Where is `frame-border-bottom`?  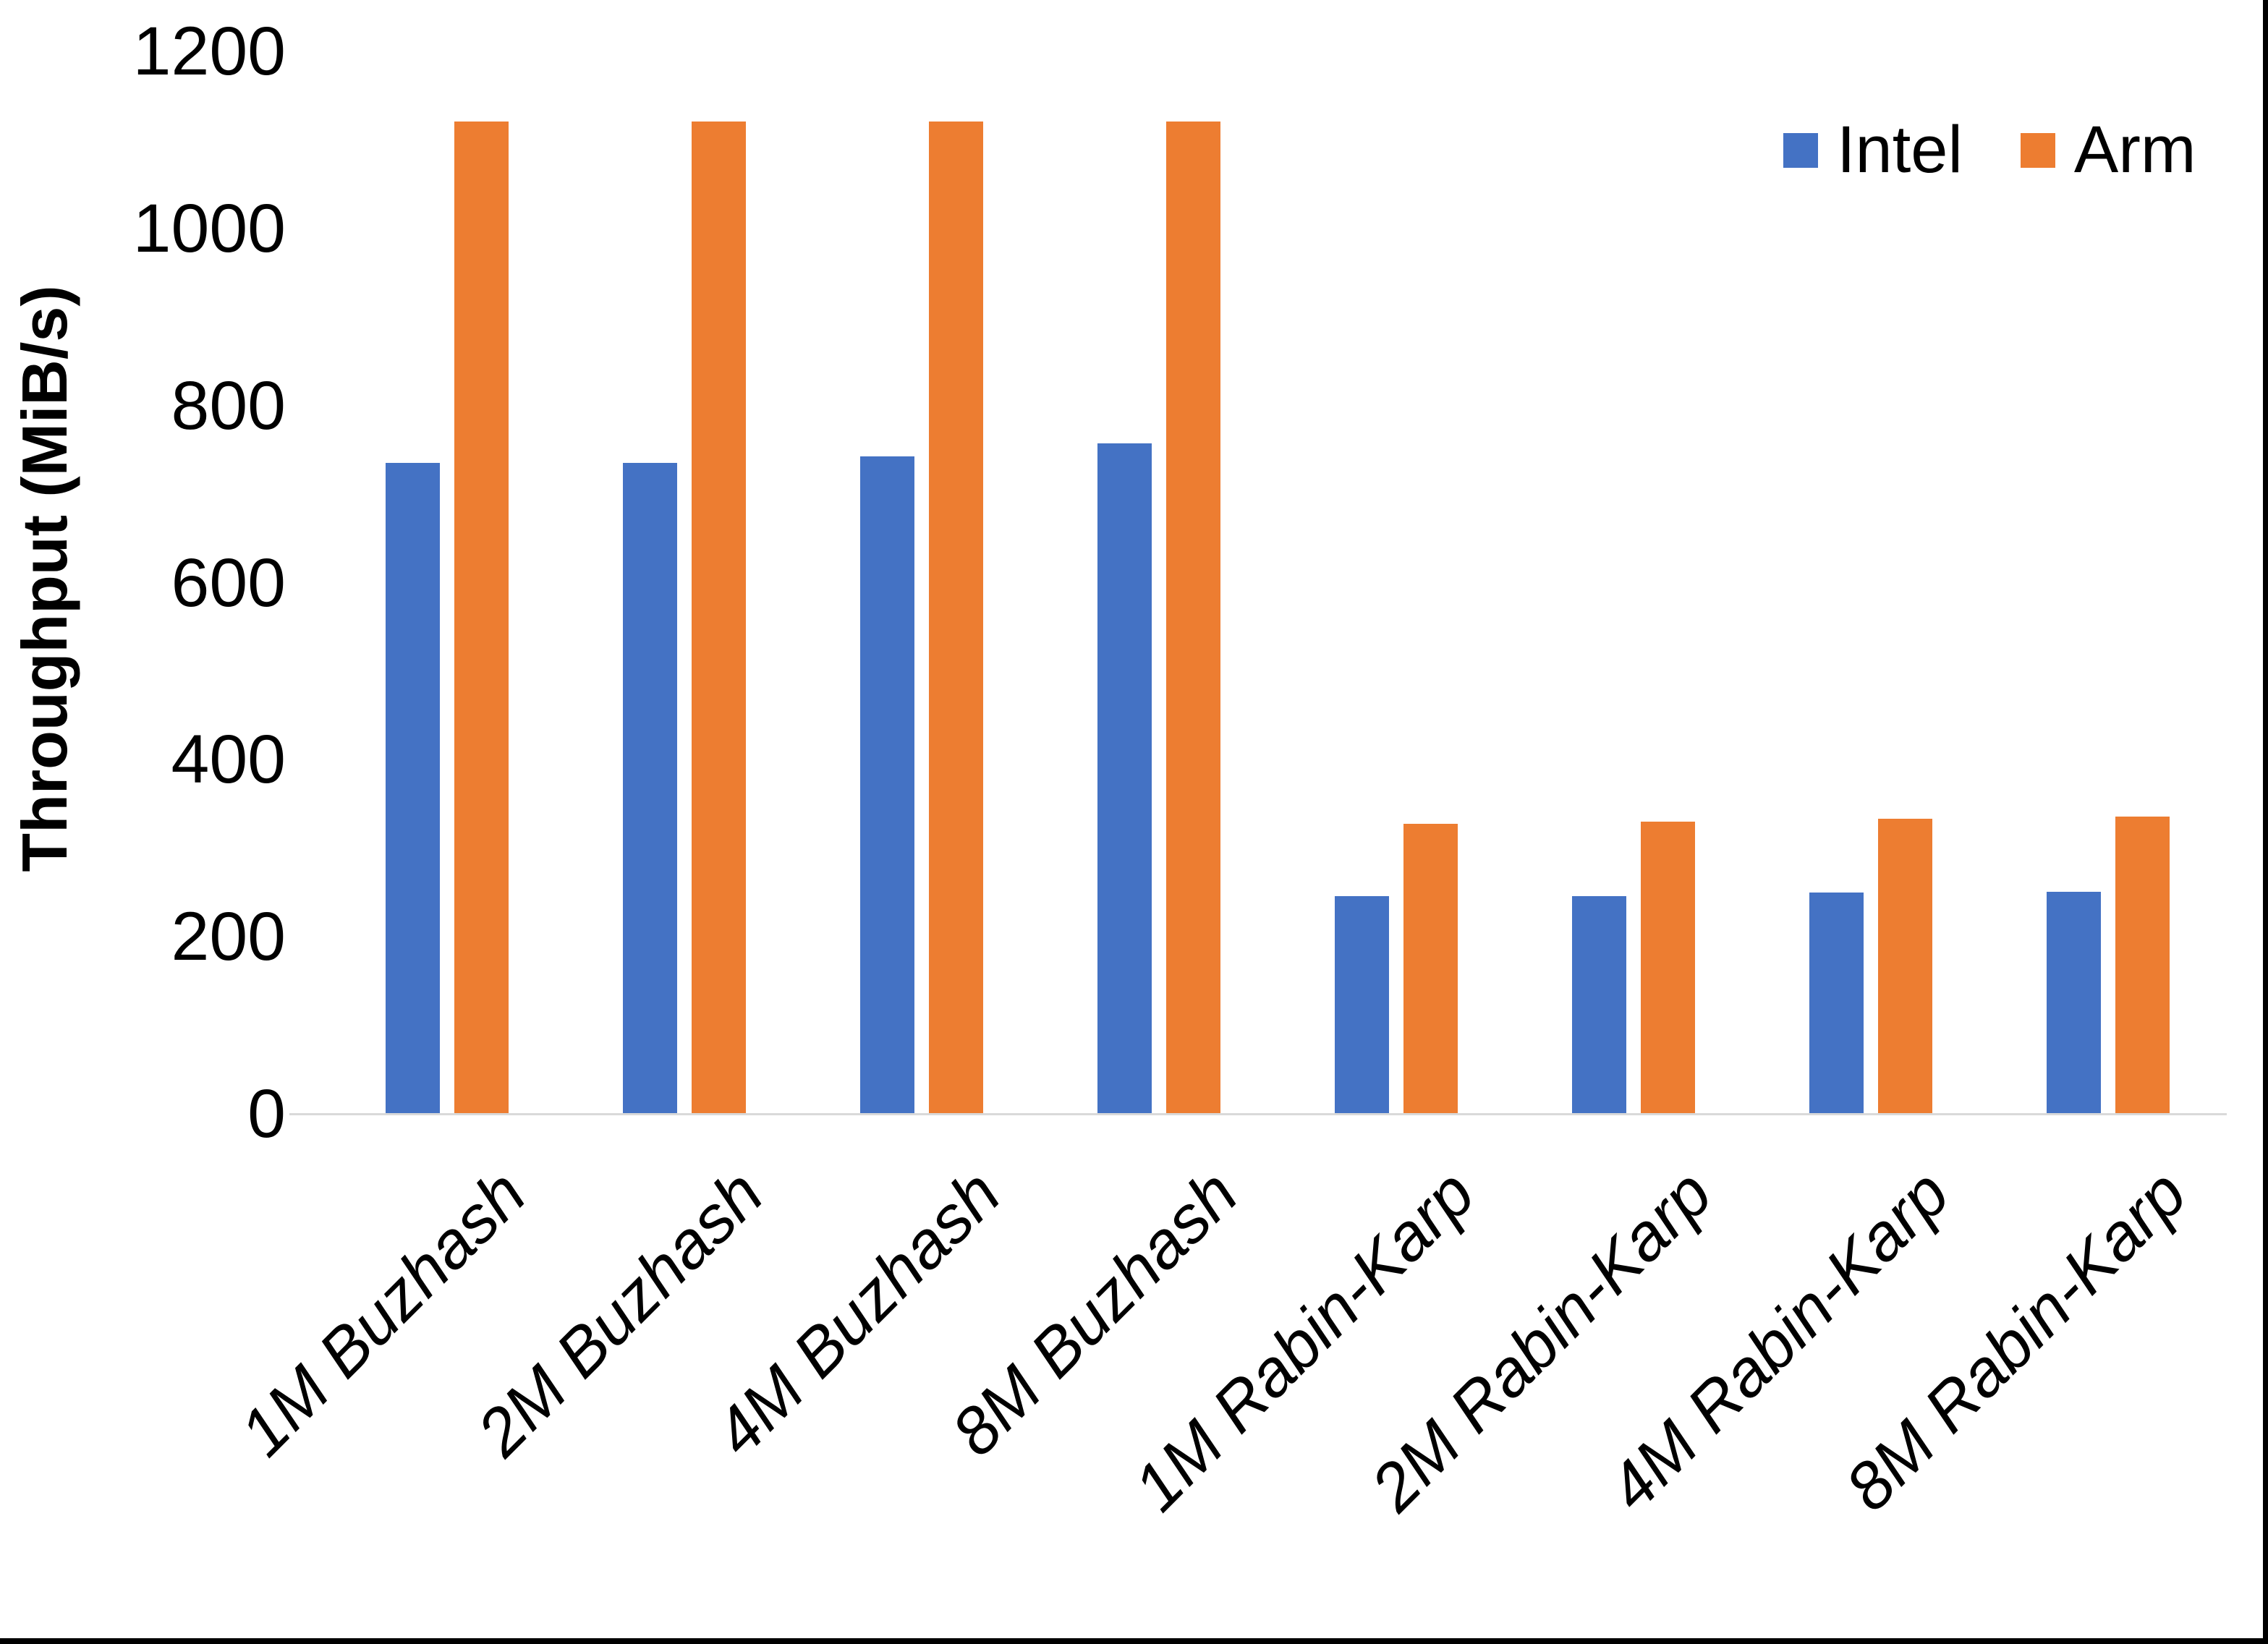
frame-border-bottom is located at coordinates (1134, 1641).